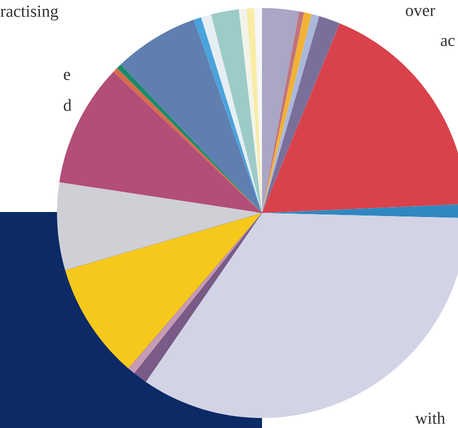 The width and height of the screenshot is (458, 428). What do you see at coordinates (421, 12) in the screenshot?
I see `text: over` at bounding box center [421, 12].